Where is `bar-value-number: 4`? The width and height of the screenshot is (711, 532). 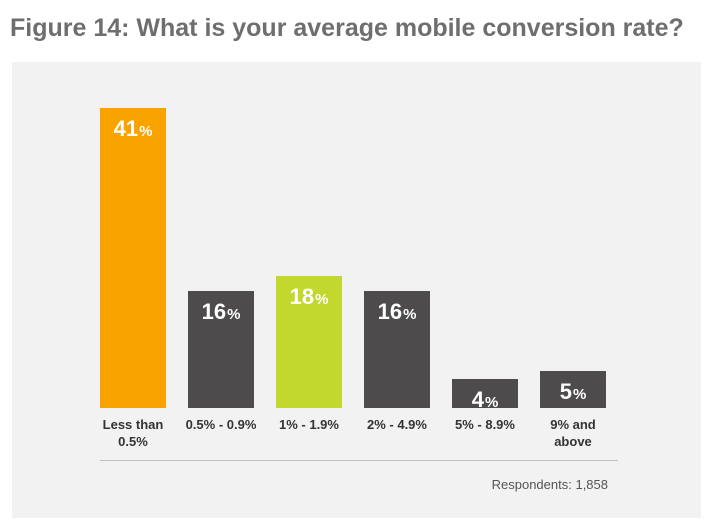 bar-value-number: 4 is located at coordinates (477, 399).